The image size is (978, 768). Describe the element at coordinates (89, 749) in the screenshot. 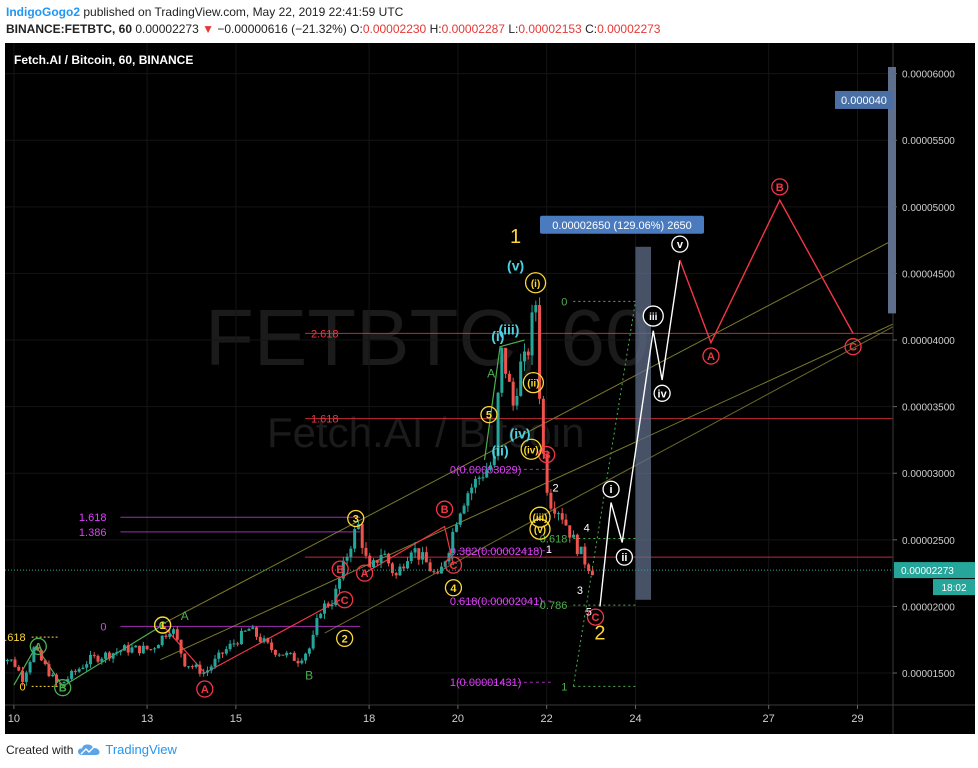

I see `tradingview-cloud-icon` at that location.